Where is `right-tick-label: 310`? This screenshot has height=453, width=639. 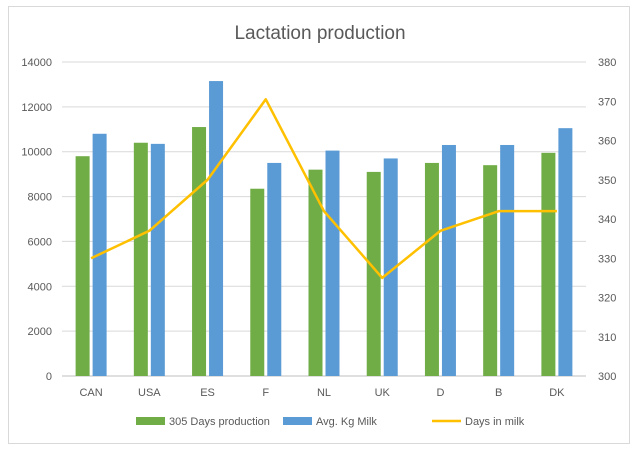
right-tick-label: 310 is located at coordinates (607, 338).